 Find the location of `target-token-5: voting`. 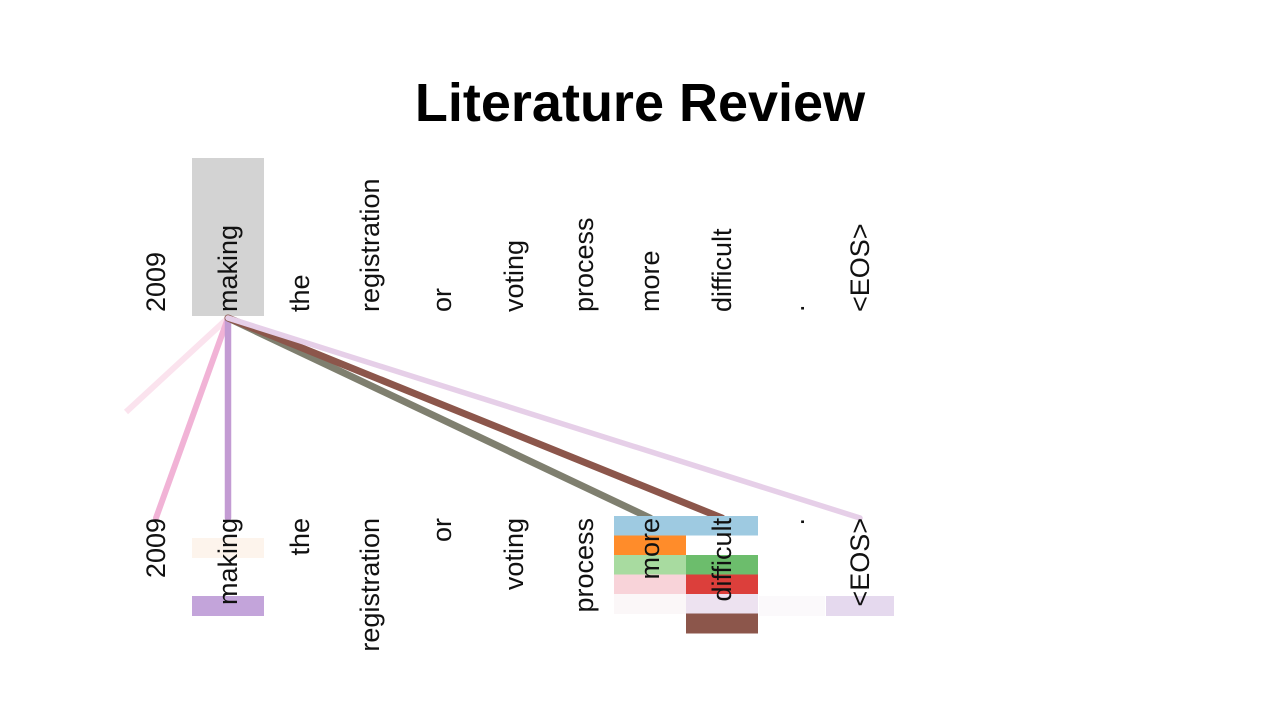

target-token-5: voting is located at coordinates (514, 554).